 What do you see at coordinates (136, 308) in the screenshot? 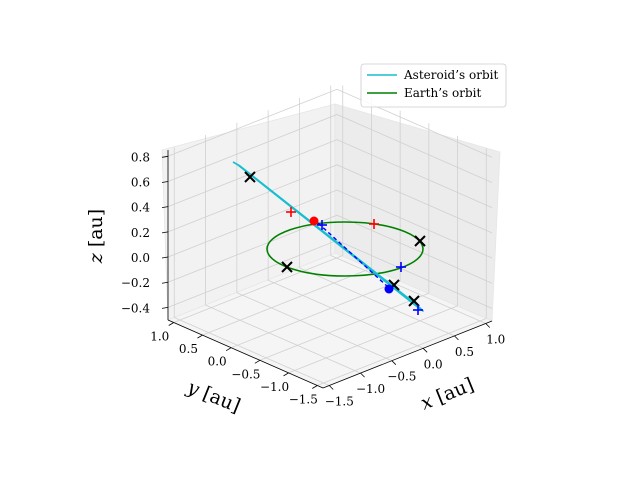
I see `z-tick-label-0: −0.4` at bounding box center [136, 308].